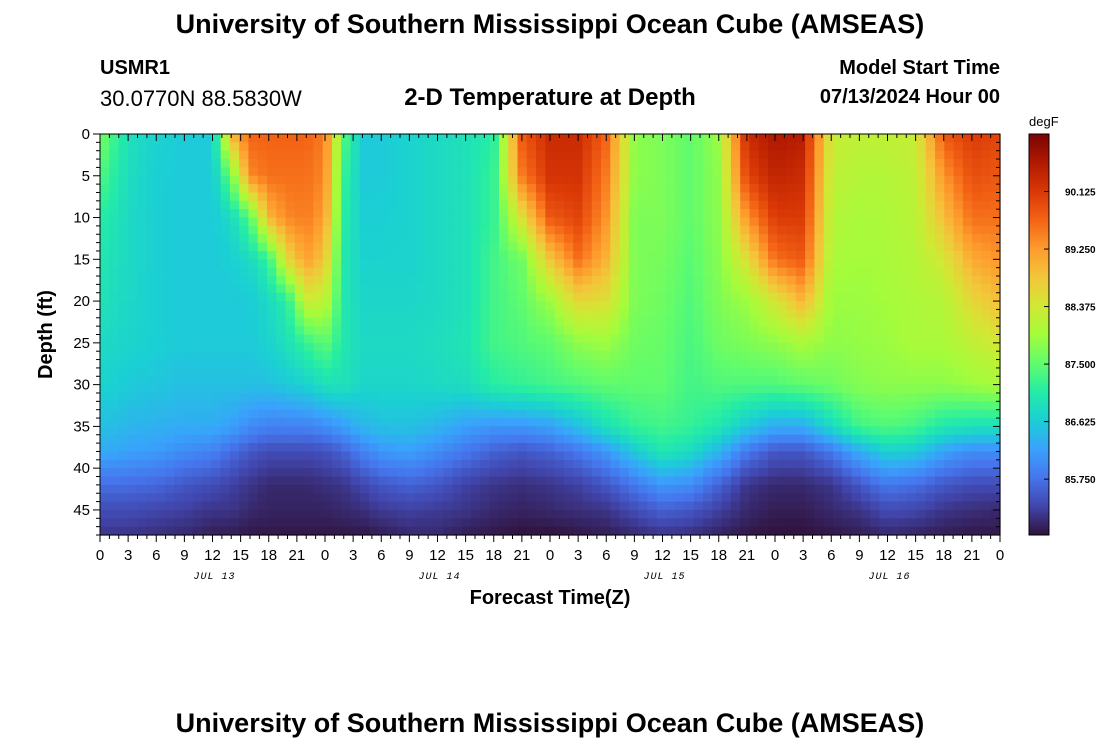  What do you see at coordinates (128, 555) in the screenshot?
I see `x-tick-label: 3` at bounding box center [128, 555].